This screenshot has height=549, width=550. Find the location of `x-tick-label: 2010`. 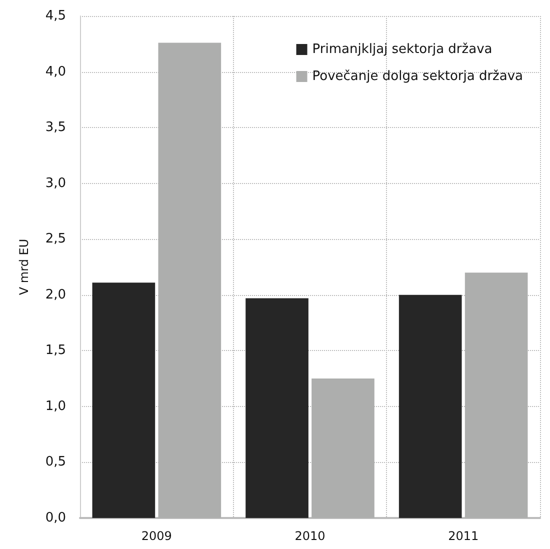

x-tick-label: 2010 is located at coordinates (310, 536).